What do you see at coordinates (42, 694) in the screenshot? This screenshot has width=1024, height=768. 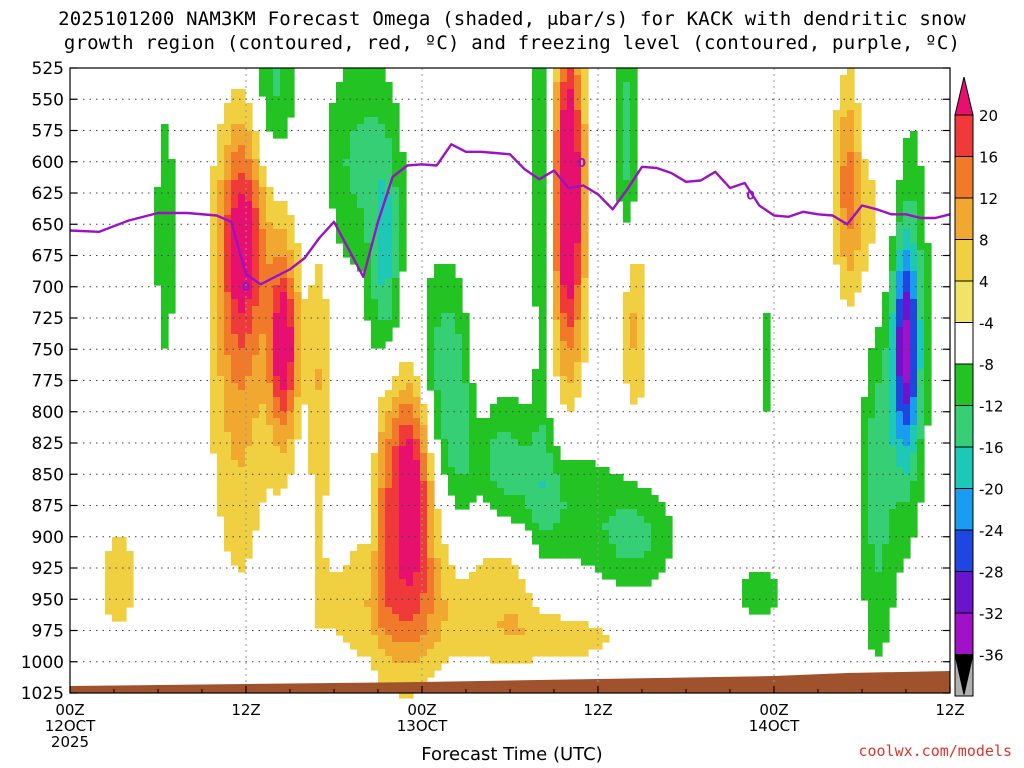 I see `y-tick-label: 1025` at bounding box center [42, 694].